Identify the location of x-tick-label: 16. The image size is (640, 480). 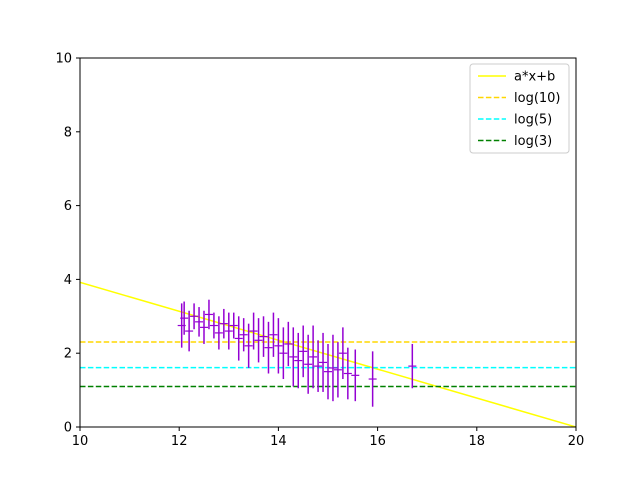
(377, 441).